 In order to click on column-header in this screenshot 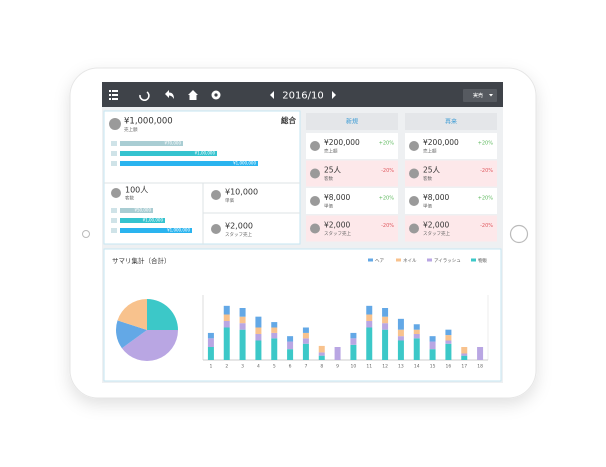, I will do `click(451, 121)`.